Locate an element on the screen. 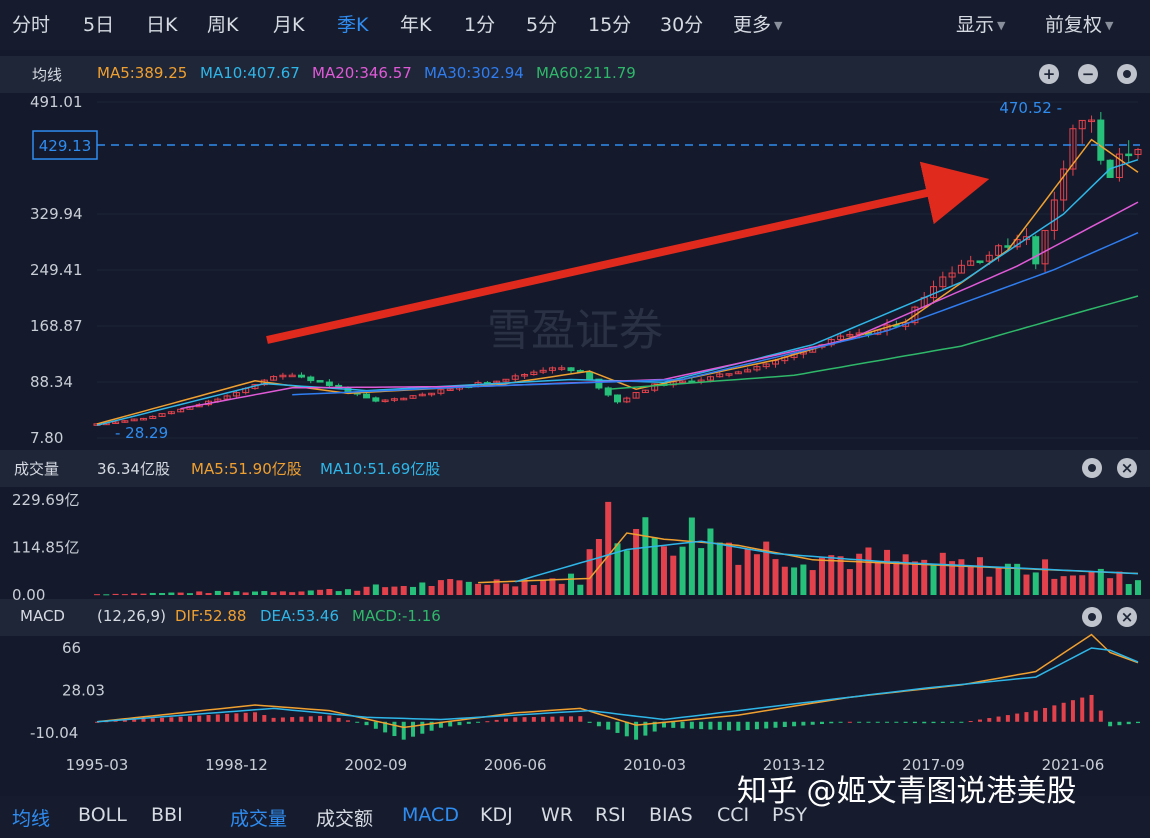 The width and height of the screenshot is (1150, 838). display-dropdown: 显示 ▼ is located at coordinates (980, 23).